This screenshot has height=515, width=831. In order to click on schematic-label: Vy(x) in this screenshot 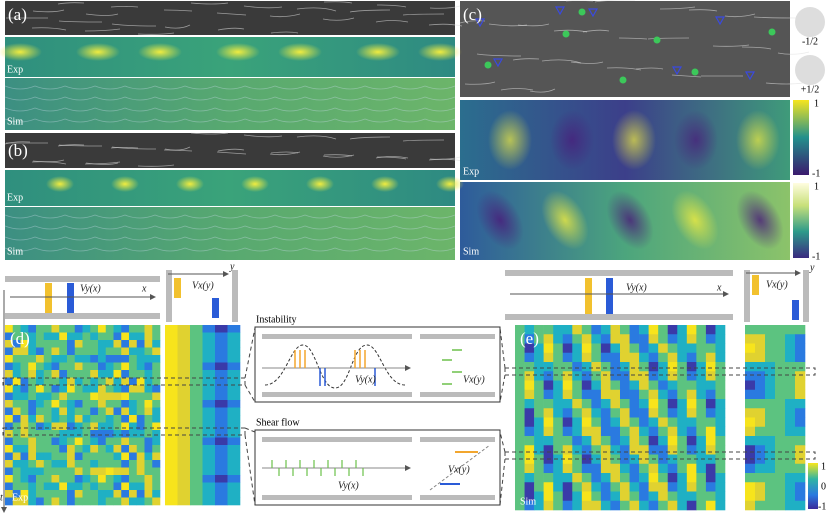, I will do `click(636, 287)`.